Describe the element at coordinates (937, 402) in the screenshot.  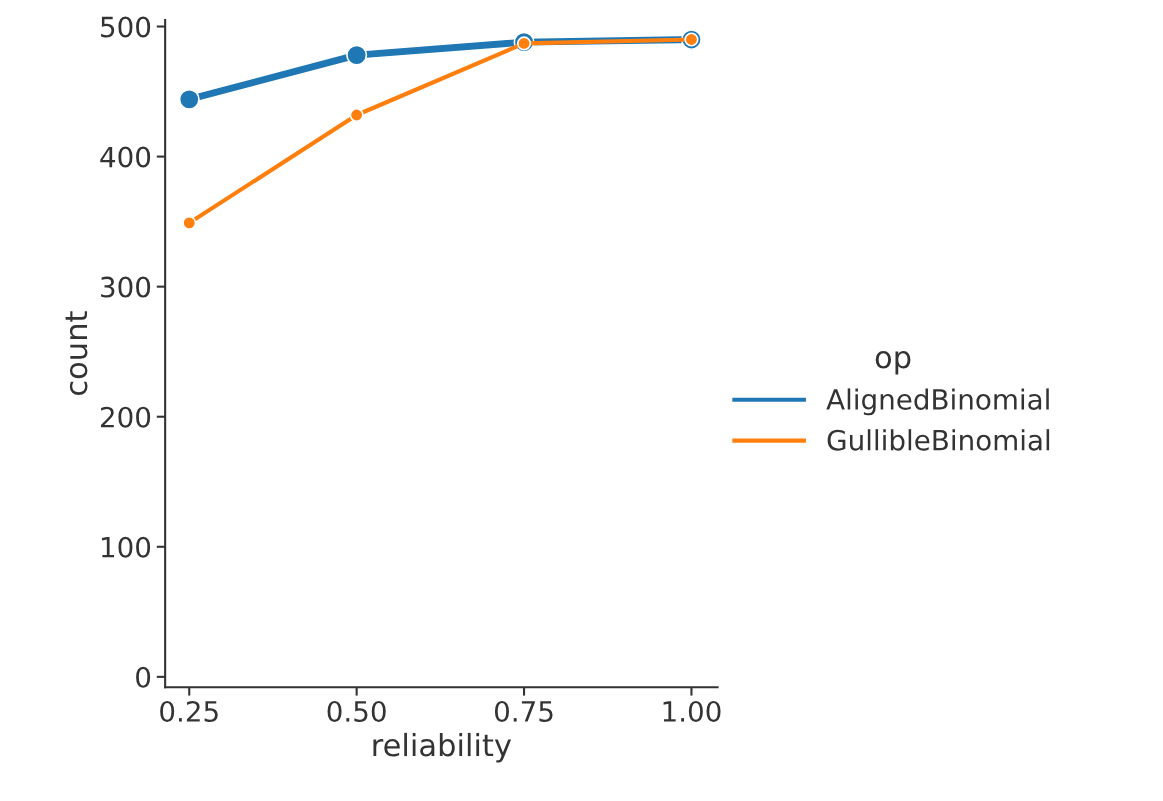
I see `legend-label: AlignedBinomial` at that location.